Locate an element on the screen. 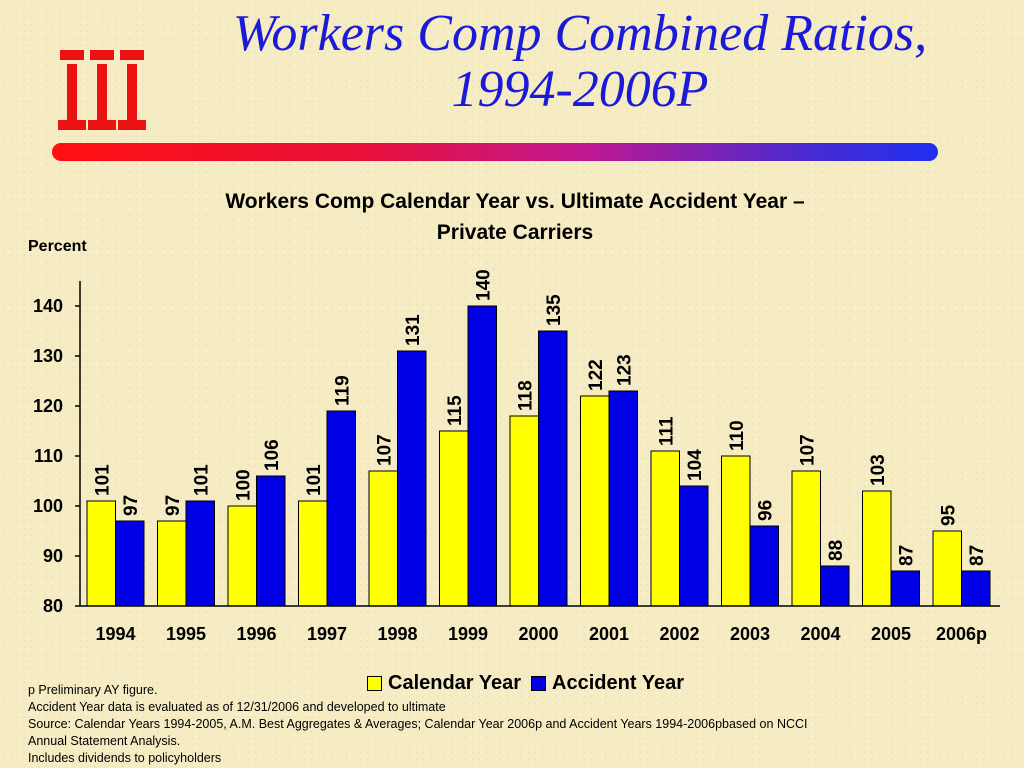  x-tick-label: 2005 is located at coordinates (891, 634).